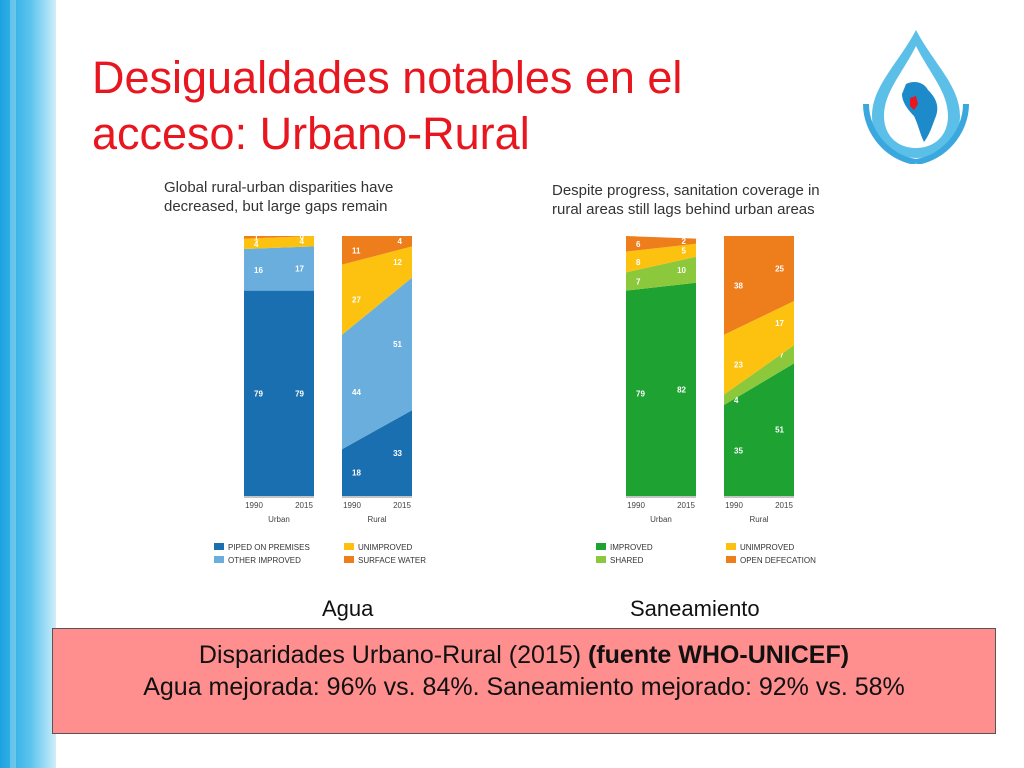  What do you see at coordinates (638, 244) in the screenshot?
I see `sanitation-urban-open_defecation-1990-label: 6` at bounding box center [638, 244].